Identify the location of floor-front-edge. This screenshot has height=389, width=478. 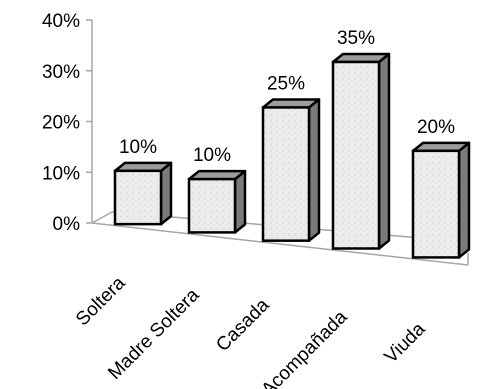
(280, 244).